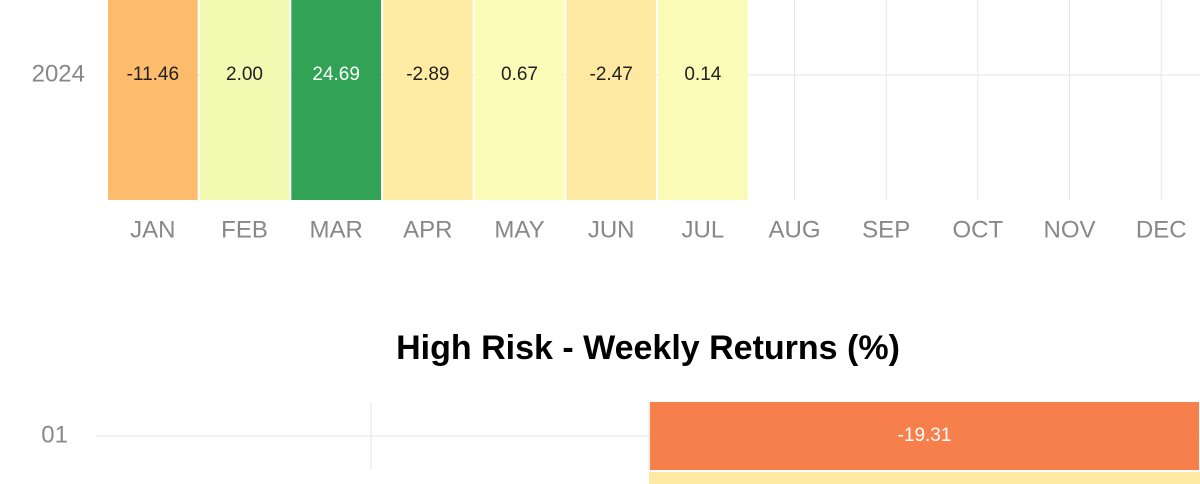 This screenshot has width=1200, height=484. I want to click on cell-label: 0.67, so click(519, 74).